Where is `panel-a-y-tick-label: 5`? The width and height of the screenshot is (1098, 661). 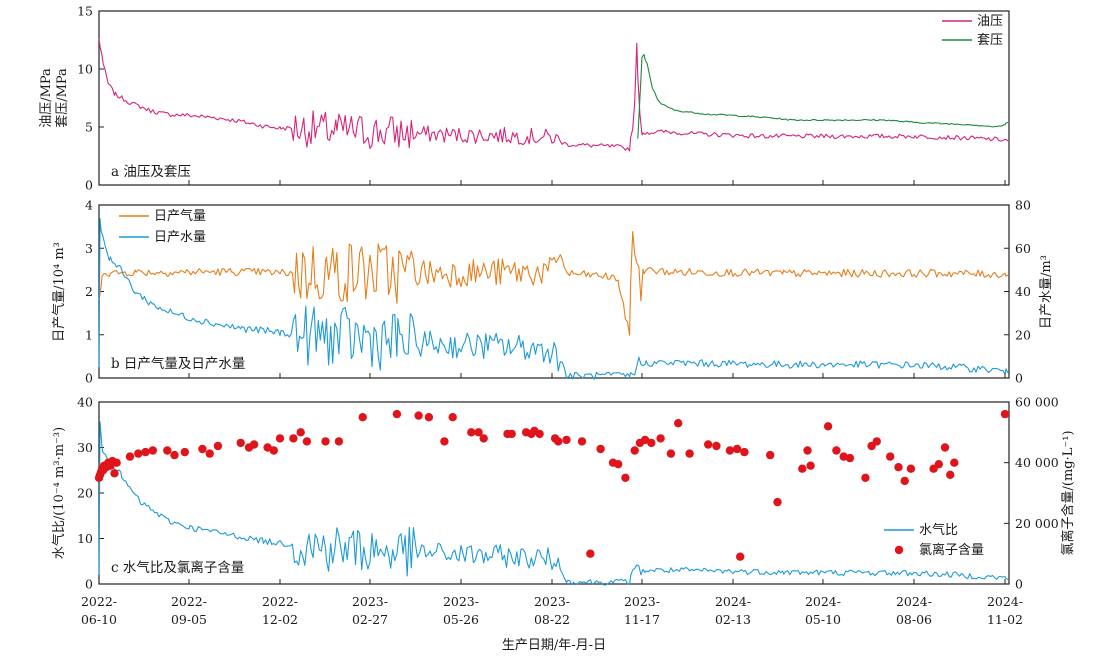
panel-a-y-tick-label: 5 is located at coordinates (89, 127).